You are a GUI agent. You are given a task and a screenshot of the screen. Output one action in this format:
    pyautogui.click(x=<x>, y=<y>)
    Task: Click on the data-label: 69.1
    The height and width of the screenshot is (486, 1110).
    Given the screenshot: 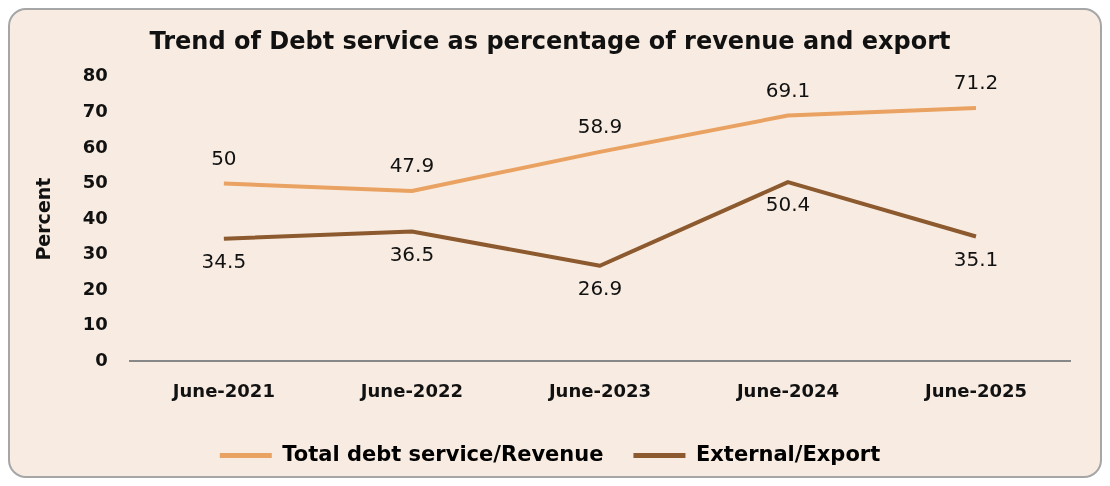 What is the action you would take?
    pyautogui.click(x=788, y=89)
    